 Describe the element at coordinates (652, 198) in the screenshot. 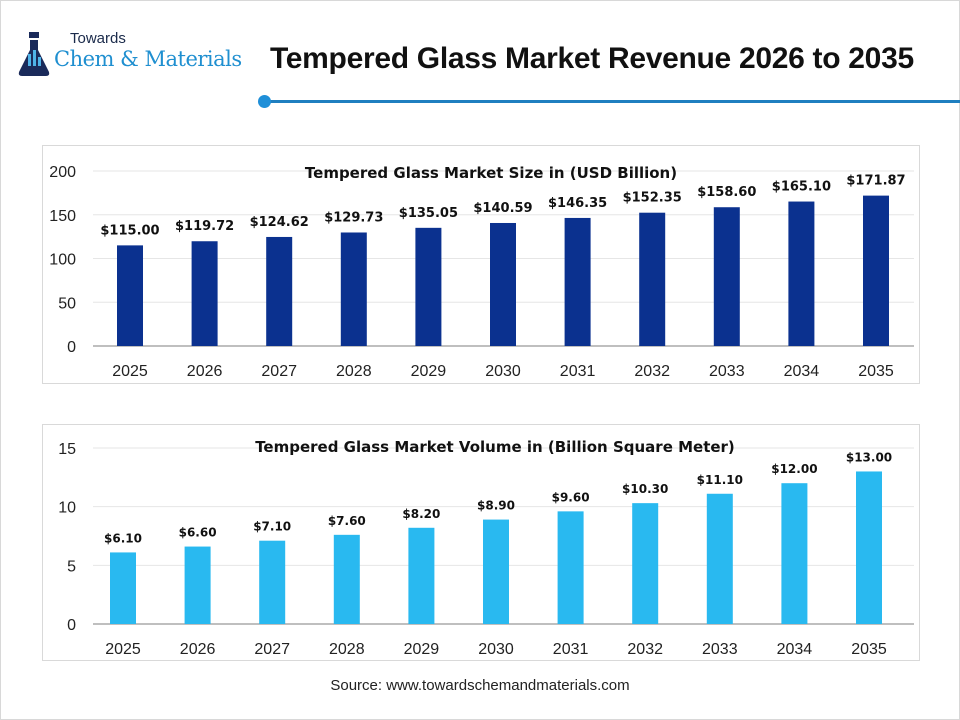

I see `data-label: $152.35` at that location.